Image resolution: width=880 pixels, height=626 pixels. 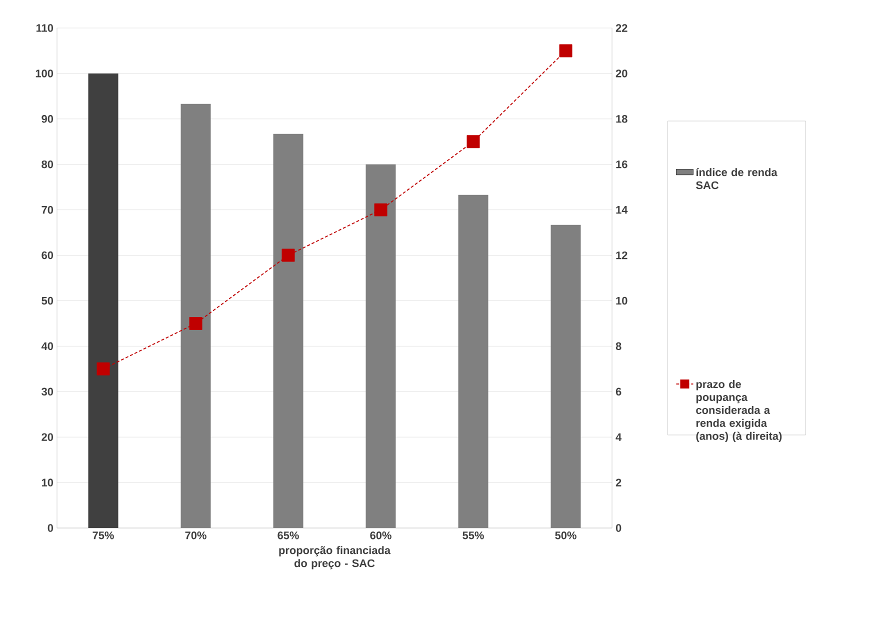 What do you see at coordinates (103, 536) in the screenshot?
I see `x-tick-label: 75%` at bounding box center [103, 536].